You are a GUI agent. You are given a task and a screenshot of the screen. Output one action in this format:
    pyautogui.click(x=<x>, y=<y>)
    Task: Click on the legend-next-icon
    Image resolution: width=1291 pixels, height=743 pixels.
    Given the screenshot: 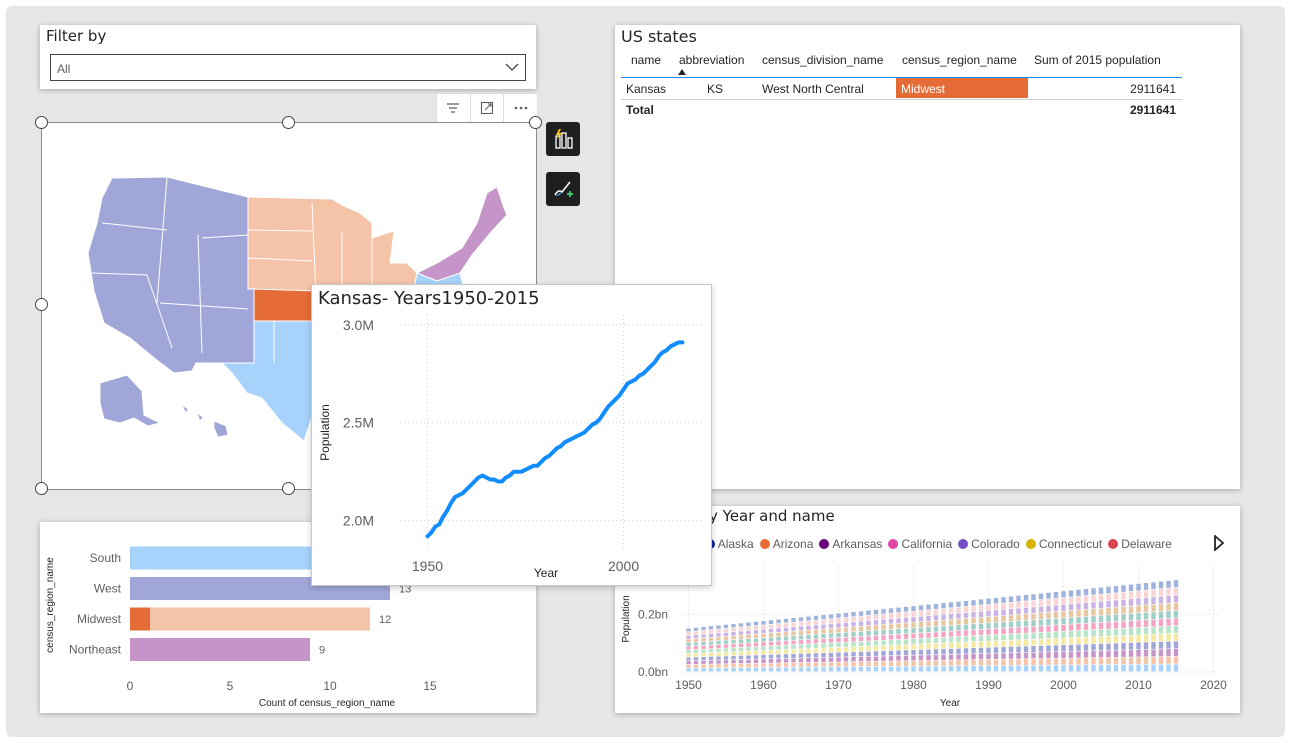 What is the action you would take?
    pyautogui.click(x=1219, y=543)
    